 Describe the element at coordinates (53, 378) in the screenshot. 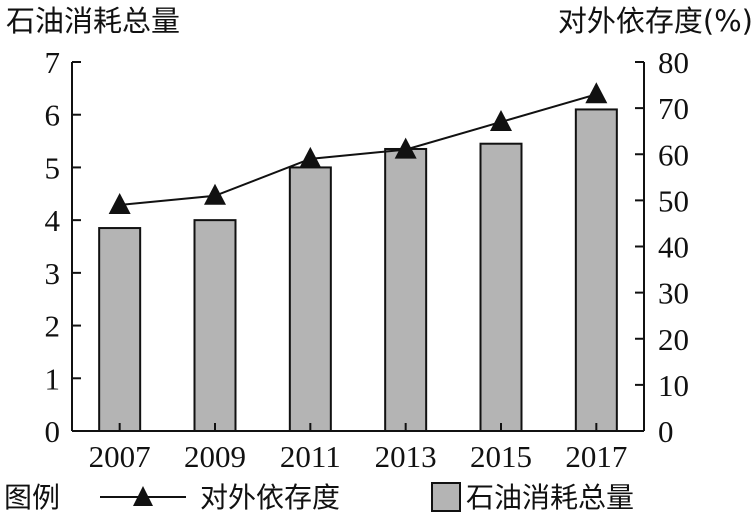

I see `left-tick-label: 1` at that location.